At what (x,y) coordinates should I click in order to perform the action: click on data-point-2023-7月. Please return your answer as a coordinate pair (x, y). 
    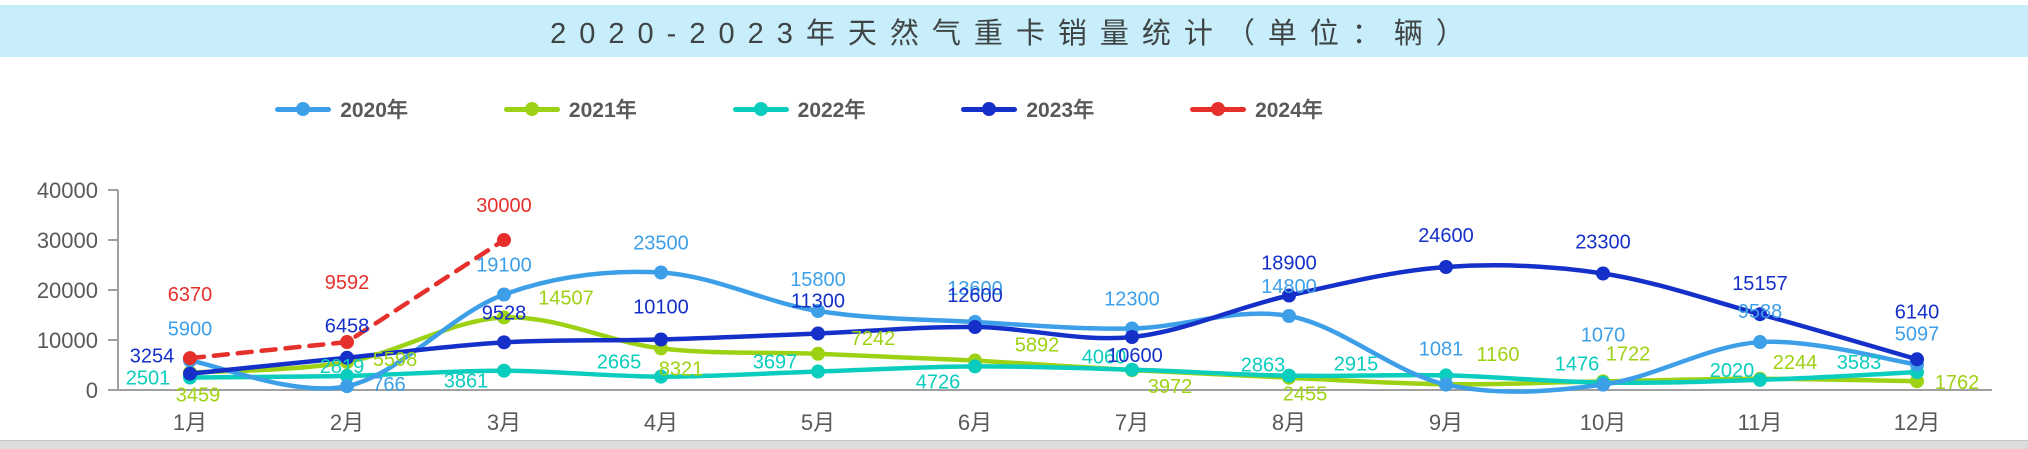
    Looking at the image, I should click on (1132, 337).